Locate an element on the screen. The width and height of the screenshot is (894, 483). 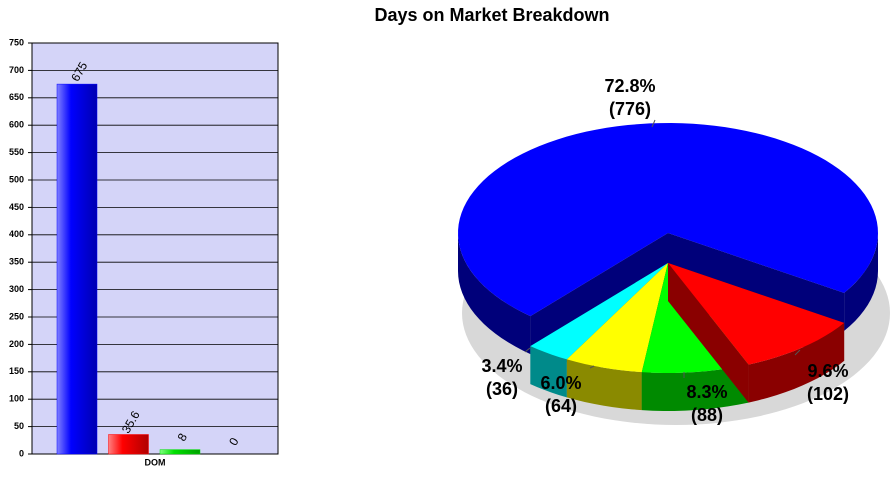
y-tick-label: 150 is located at coordinates (16, 371).